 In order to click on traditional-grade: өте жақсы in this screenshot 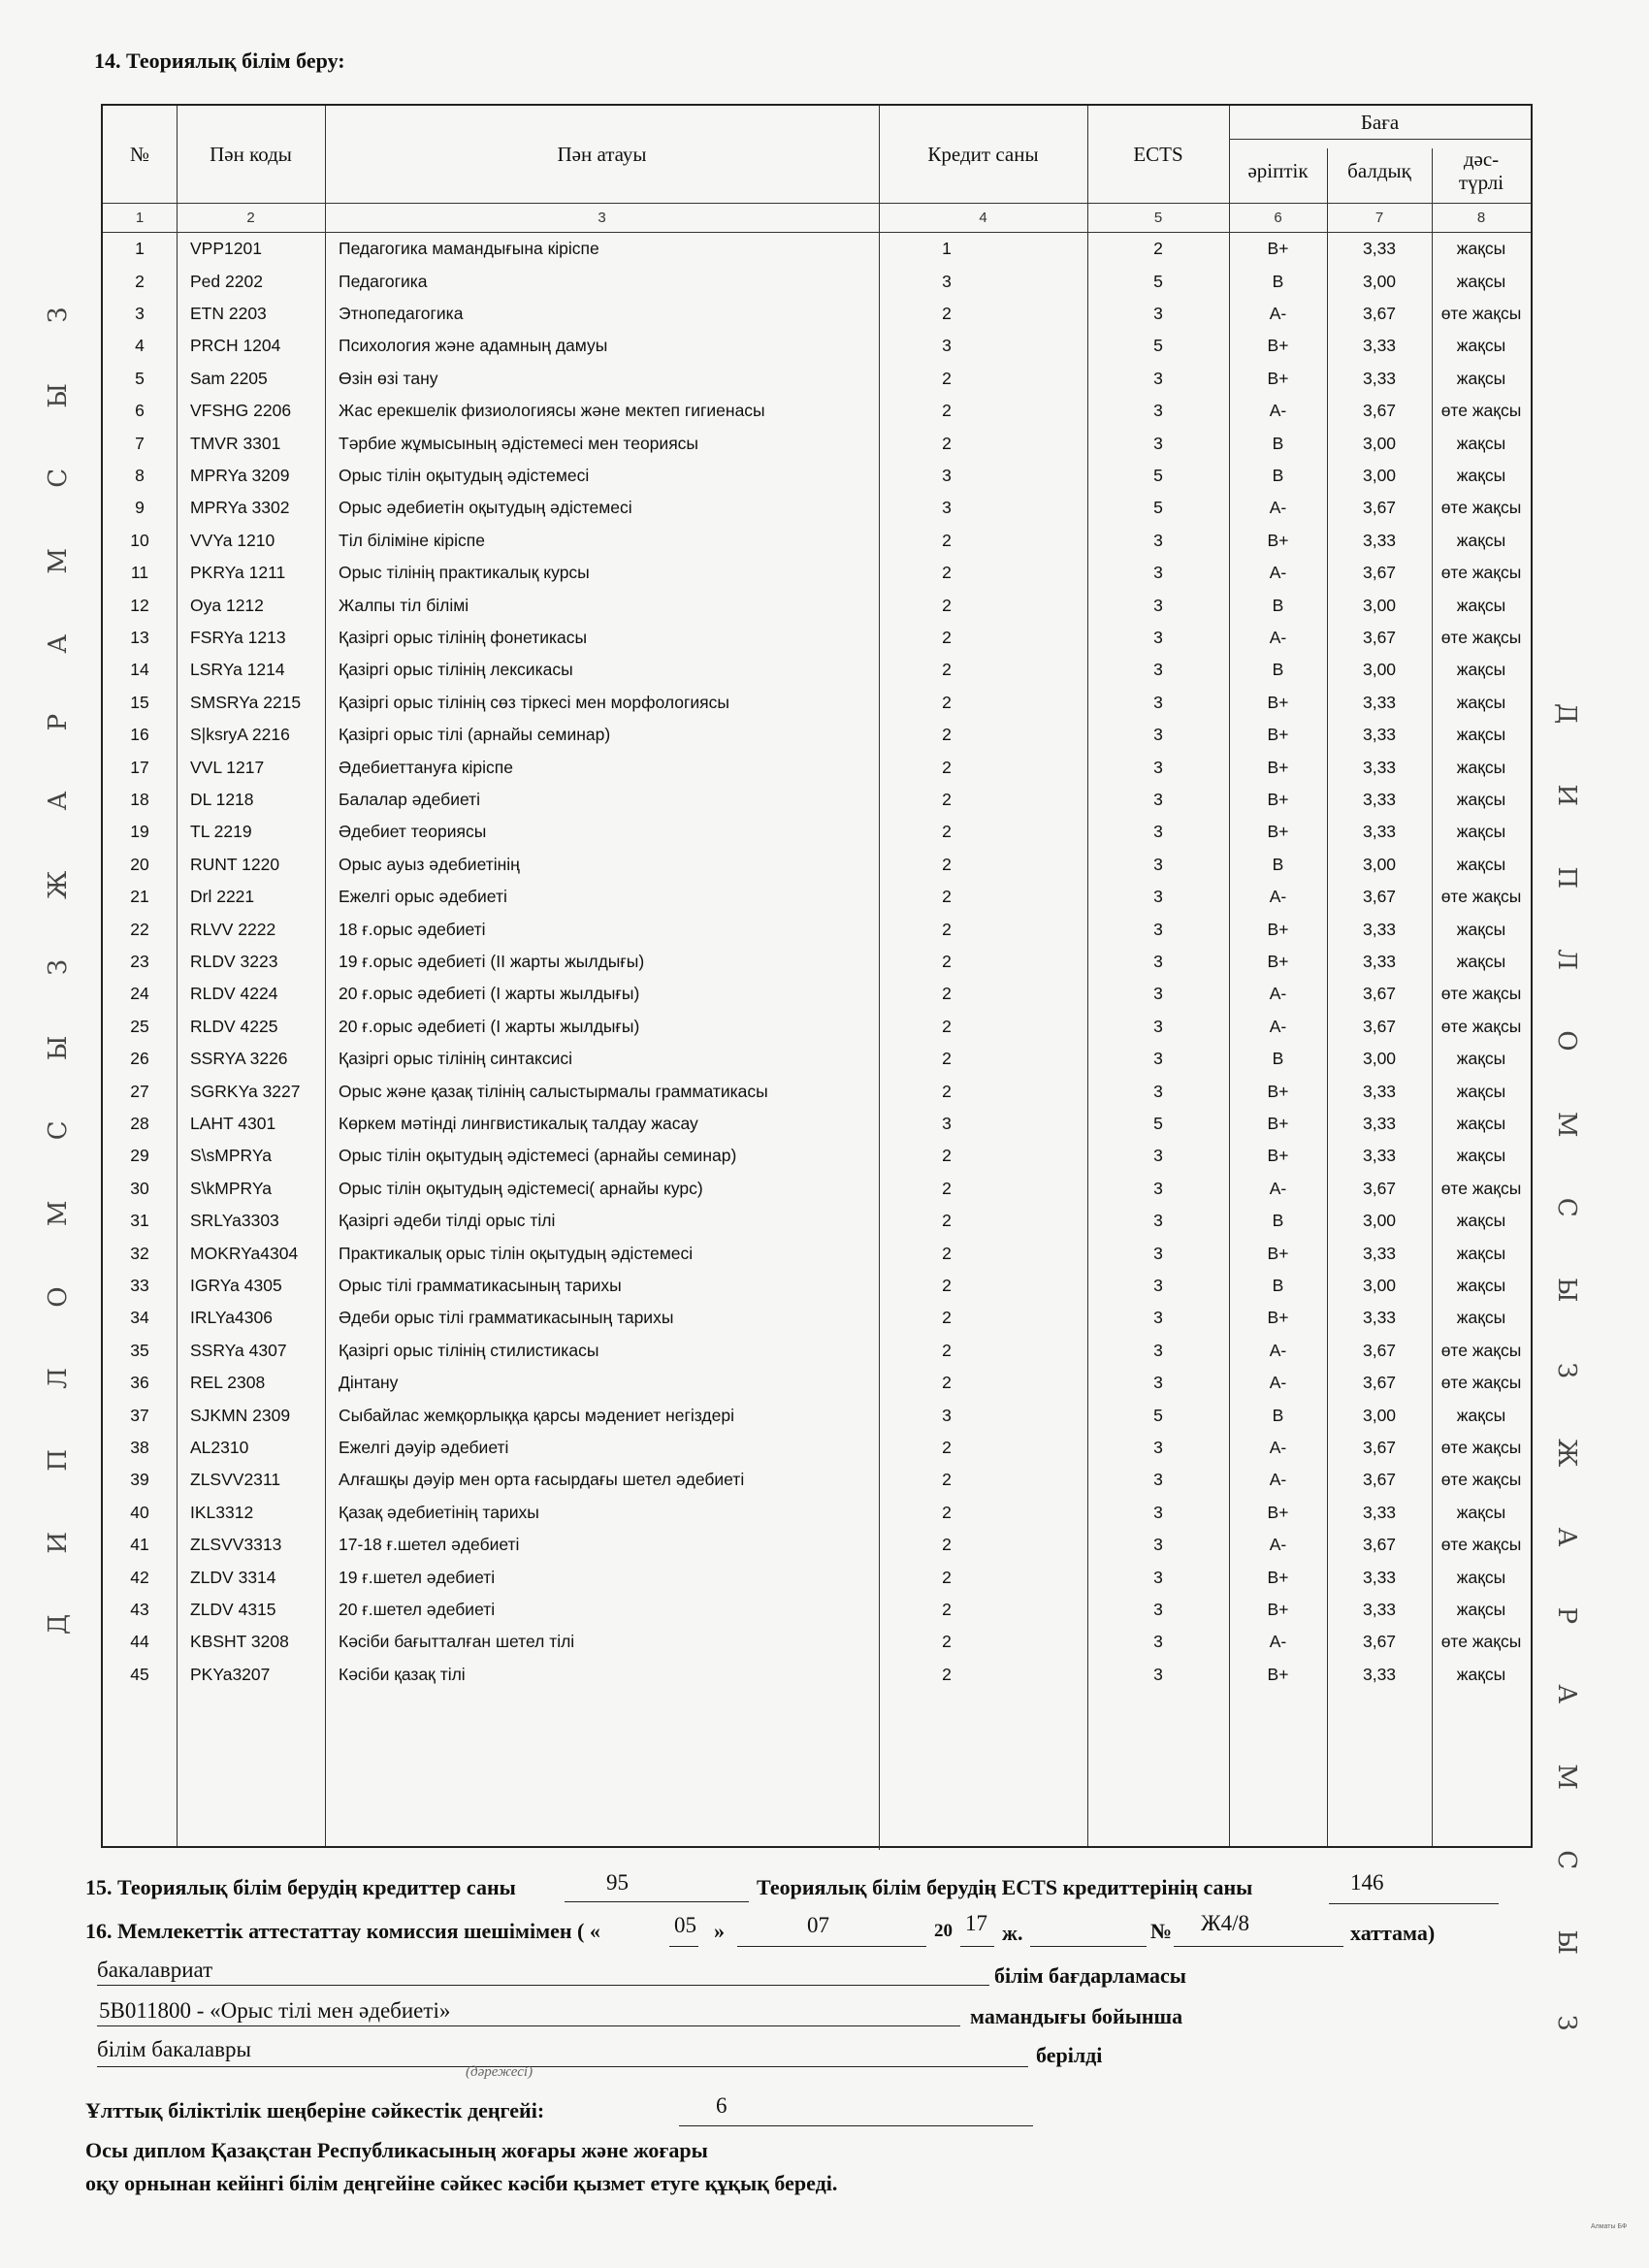, I will do `click(1481, 1026)`.